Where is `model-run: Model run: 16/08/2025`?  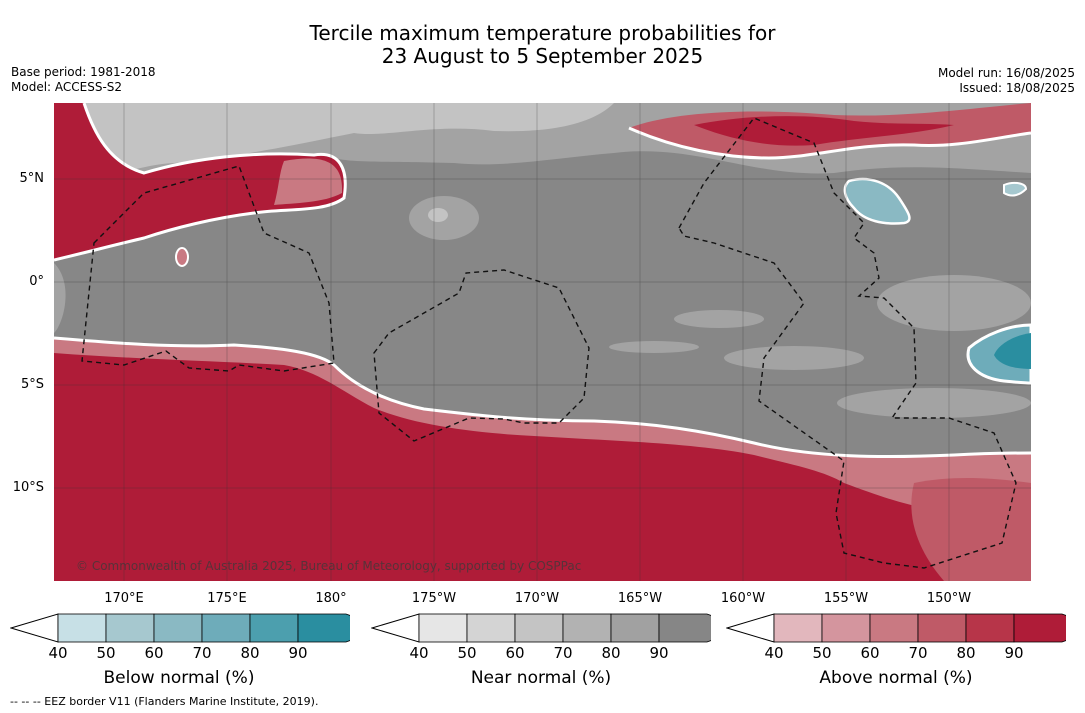 model-run: Model run: 16/08/2025 is located at coordinates (1006, 73).